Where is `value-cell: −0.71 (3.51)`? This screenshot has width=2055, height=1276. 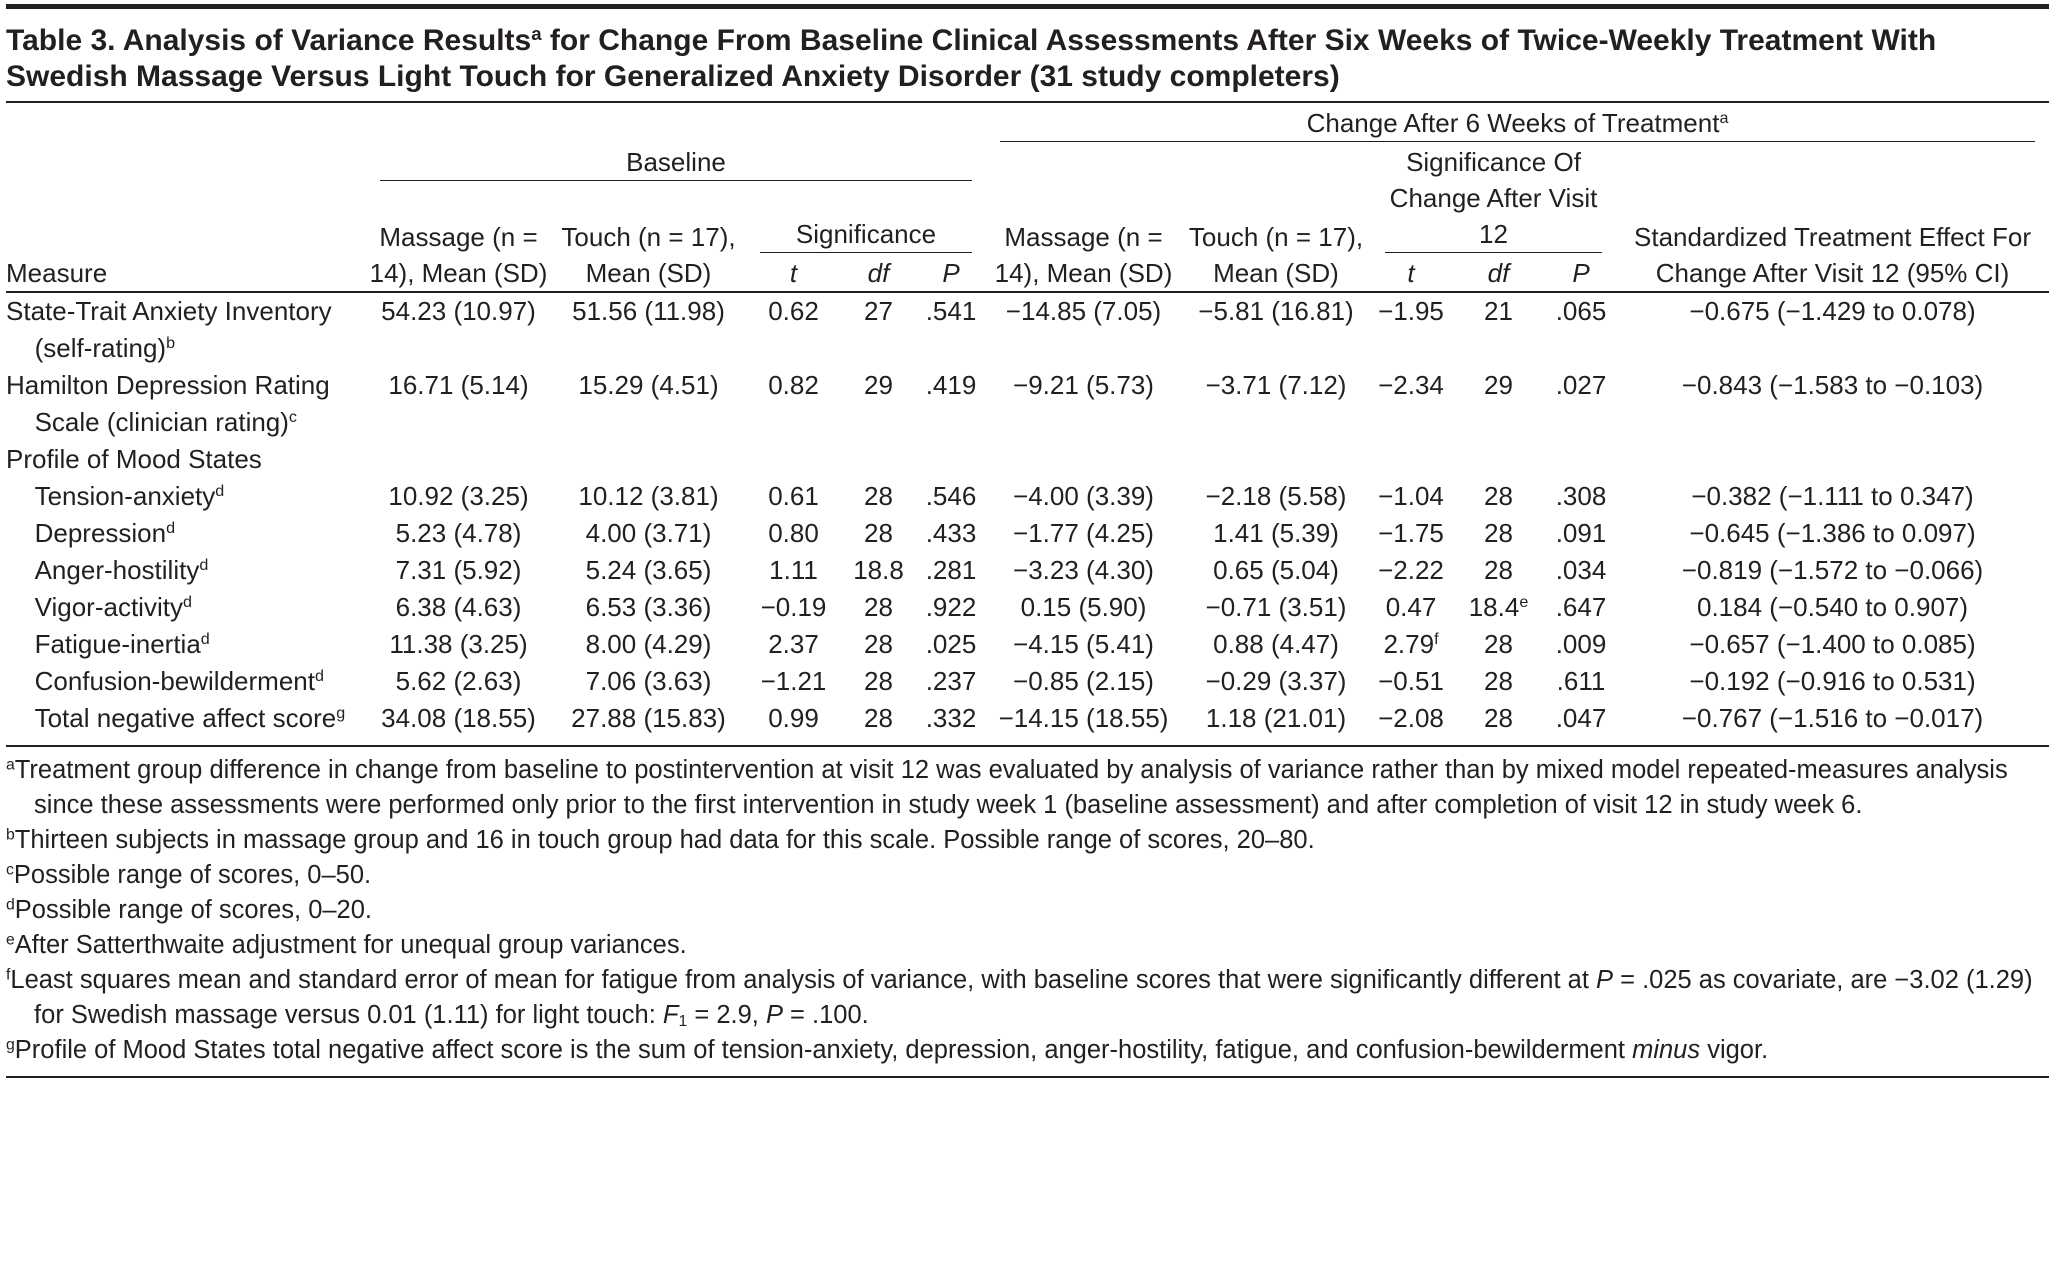
value-cell: −0.71 (3.51) is located at coordinates (1276, 607).